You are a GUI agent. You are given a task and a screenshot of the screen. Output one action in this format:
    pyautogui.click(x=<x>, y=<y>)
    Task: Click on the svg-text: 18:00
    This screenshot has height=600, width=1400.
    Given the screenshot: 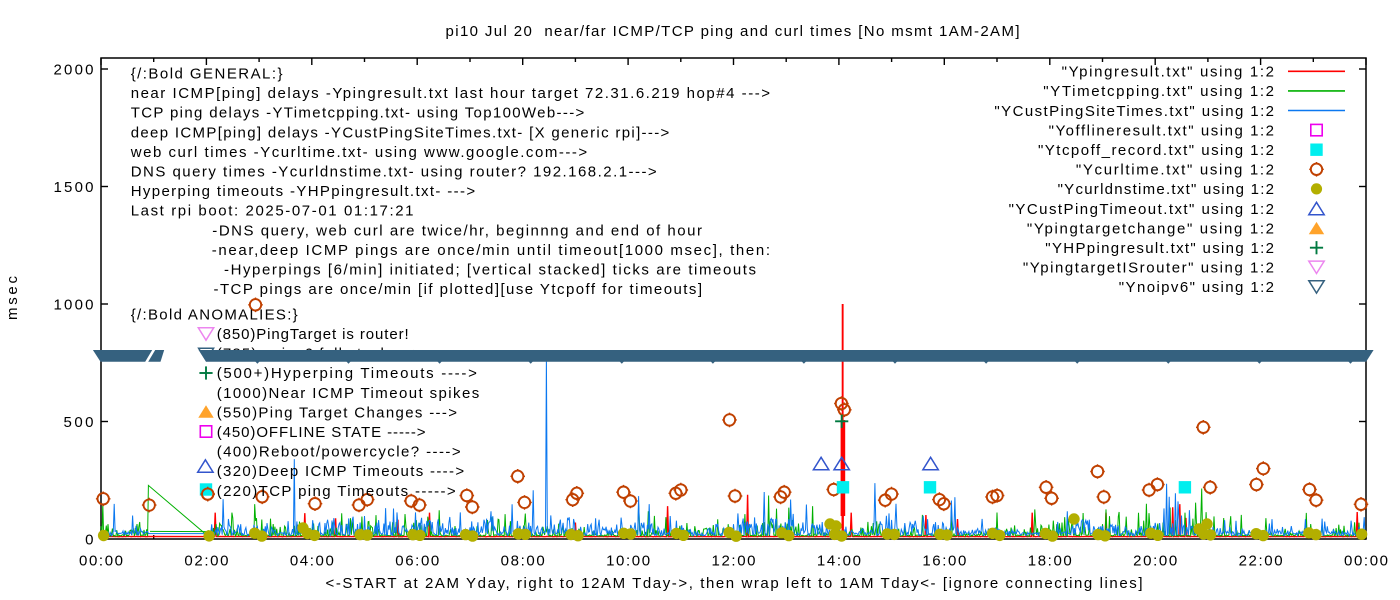 What is the action you would take?
    pyautogui.click(x=1050, y=561)
    